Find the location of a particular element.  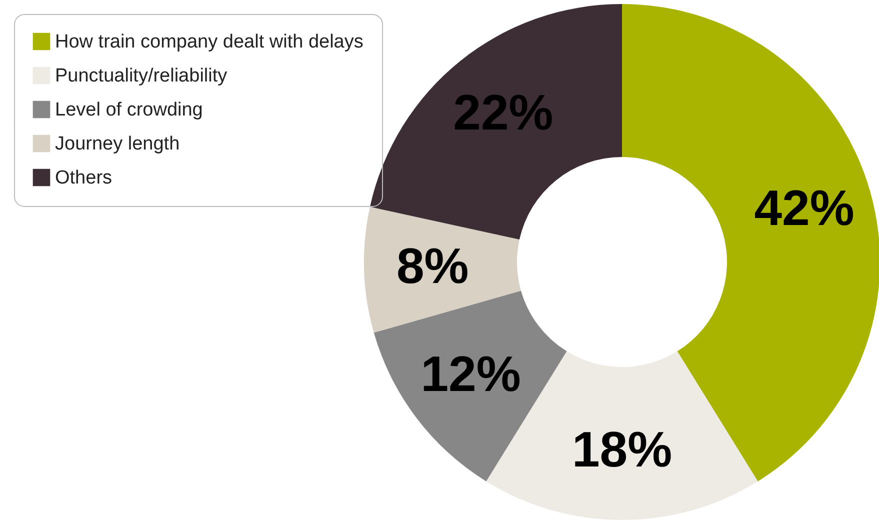

data-label: 22% is located at coordinates (503, 112).